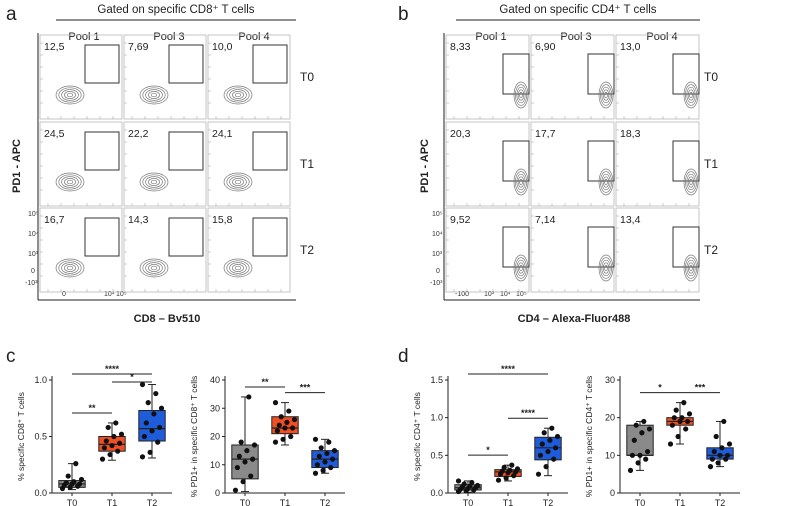 The width and height of the screenshot is (794, 506). What do you see at coordinates (589, 437) in the screenshot?
I see `y-axis-label: % PD1+ in specific CD4⁺ T cells` at bounding box center [589, 437].